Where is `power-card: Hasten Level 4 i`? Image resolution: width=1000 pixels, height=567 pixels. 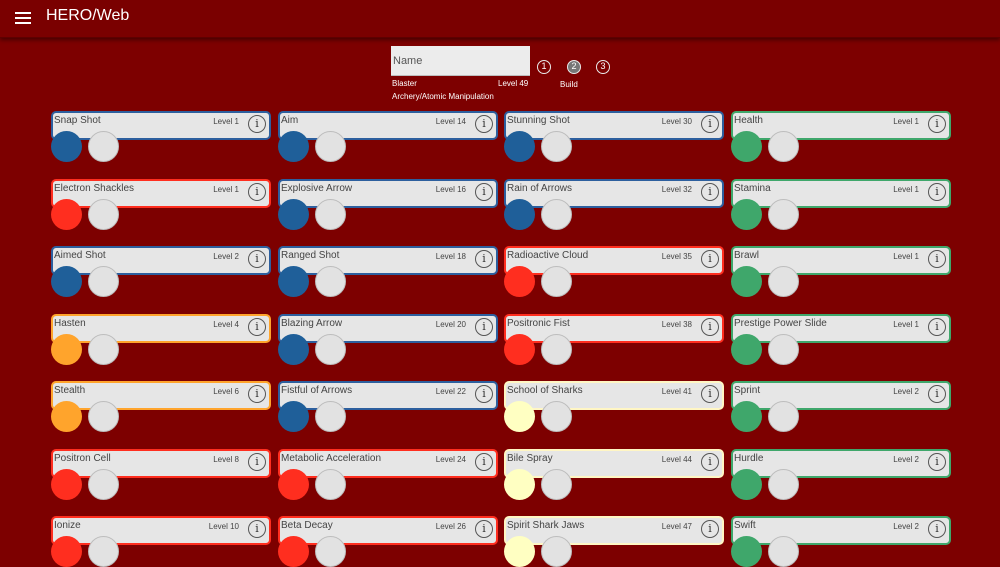 power-card: Hasten Level 4 i is located at coordinates (161, 328).